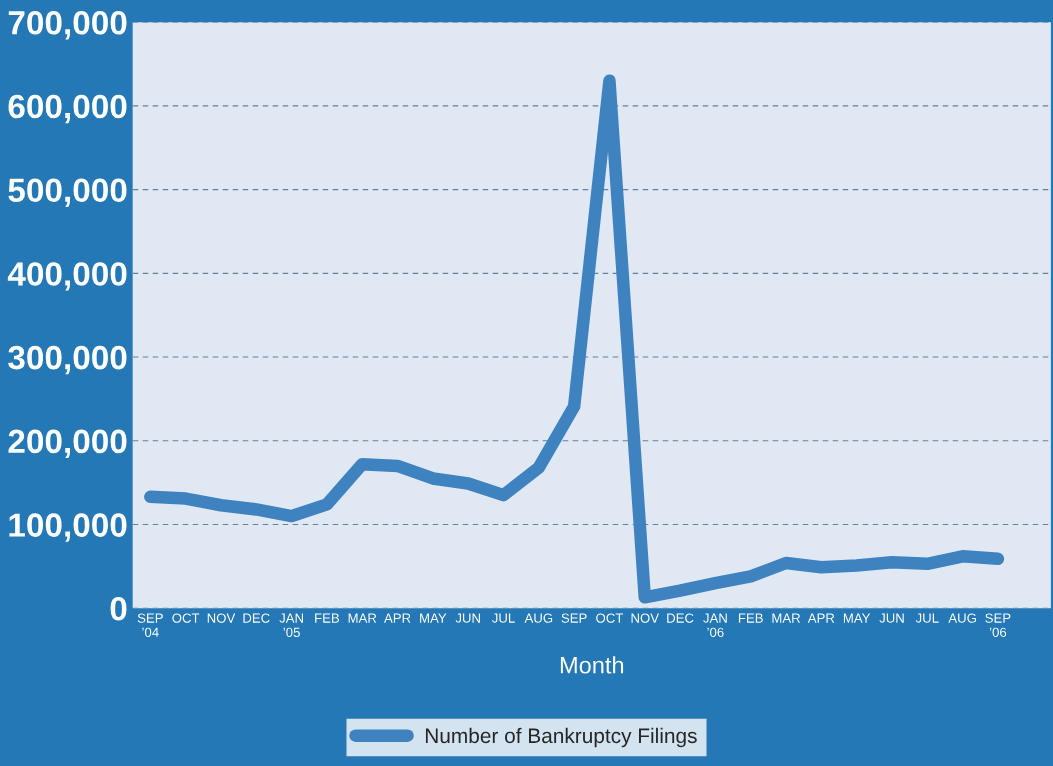 The width and height of the screenshot is (1053, 766). I want to click on x-axis-title: Month, so click(592, 665).